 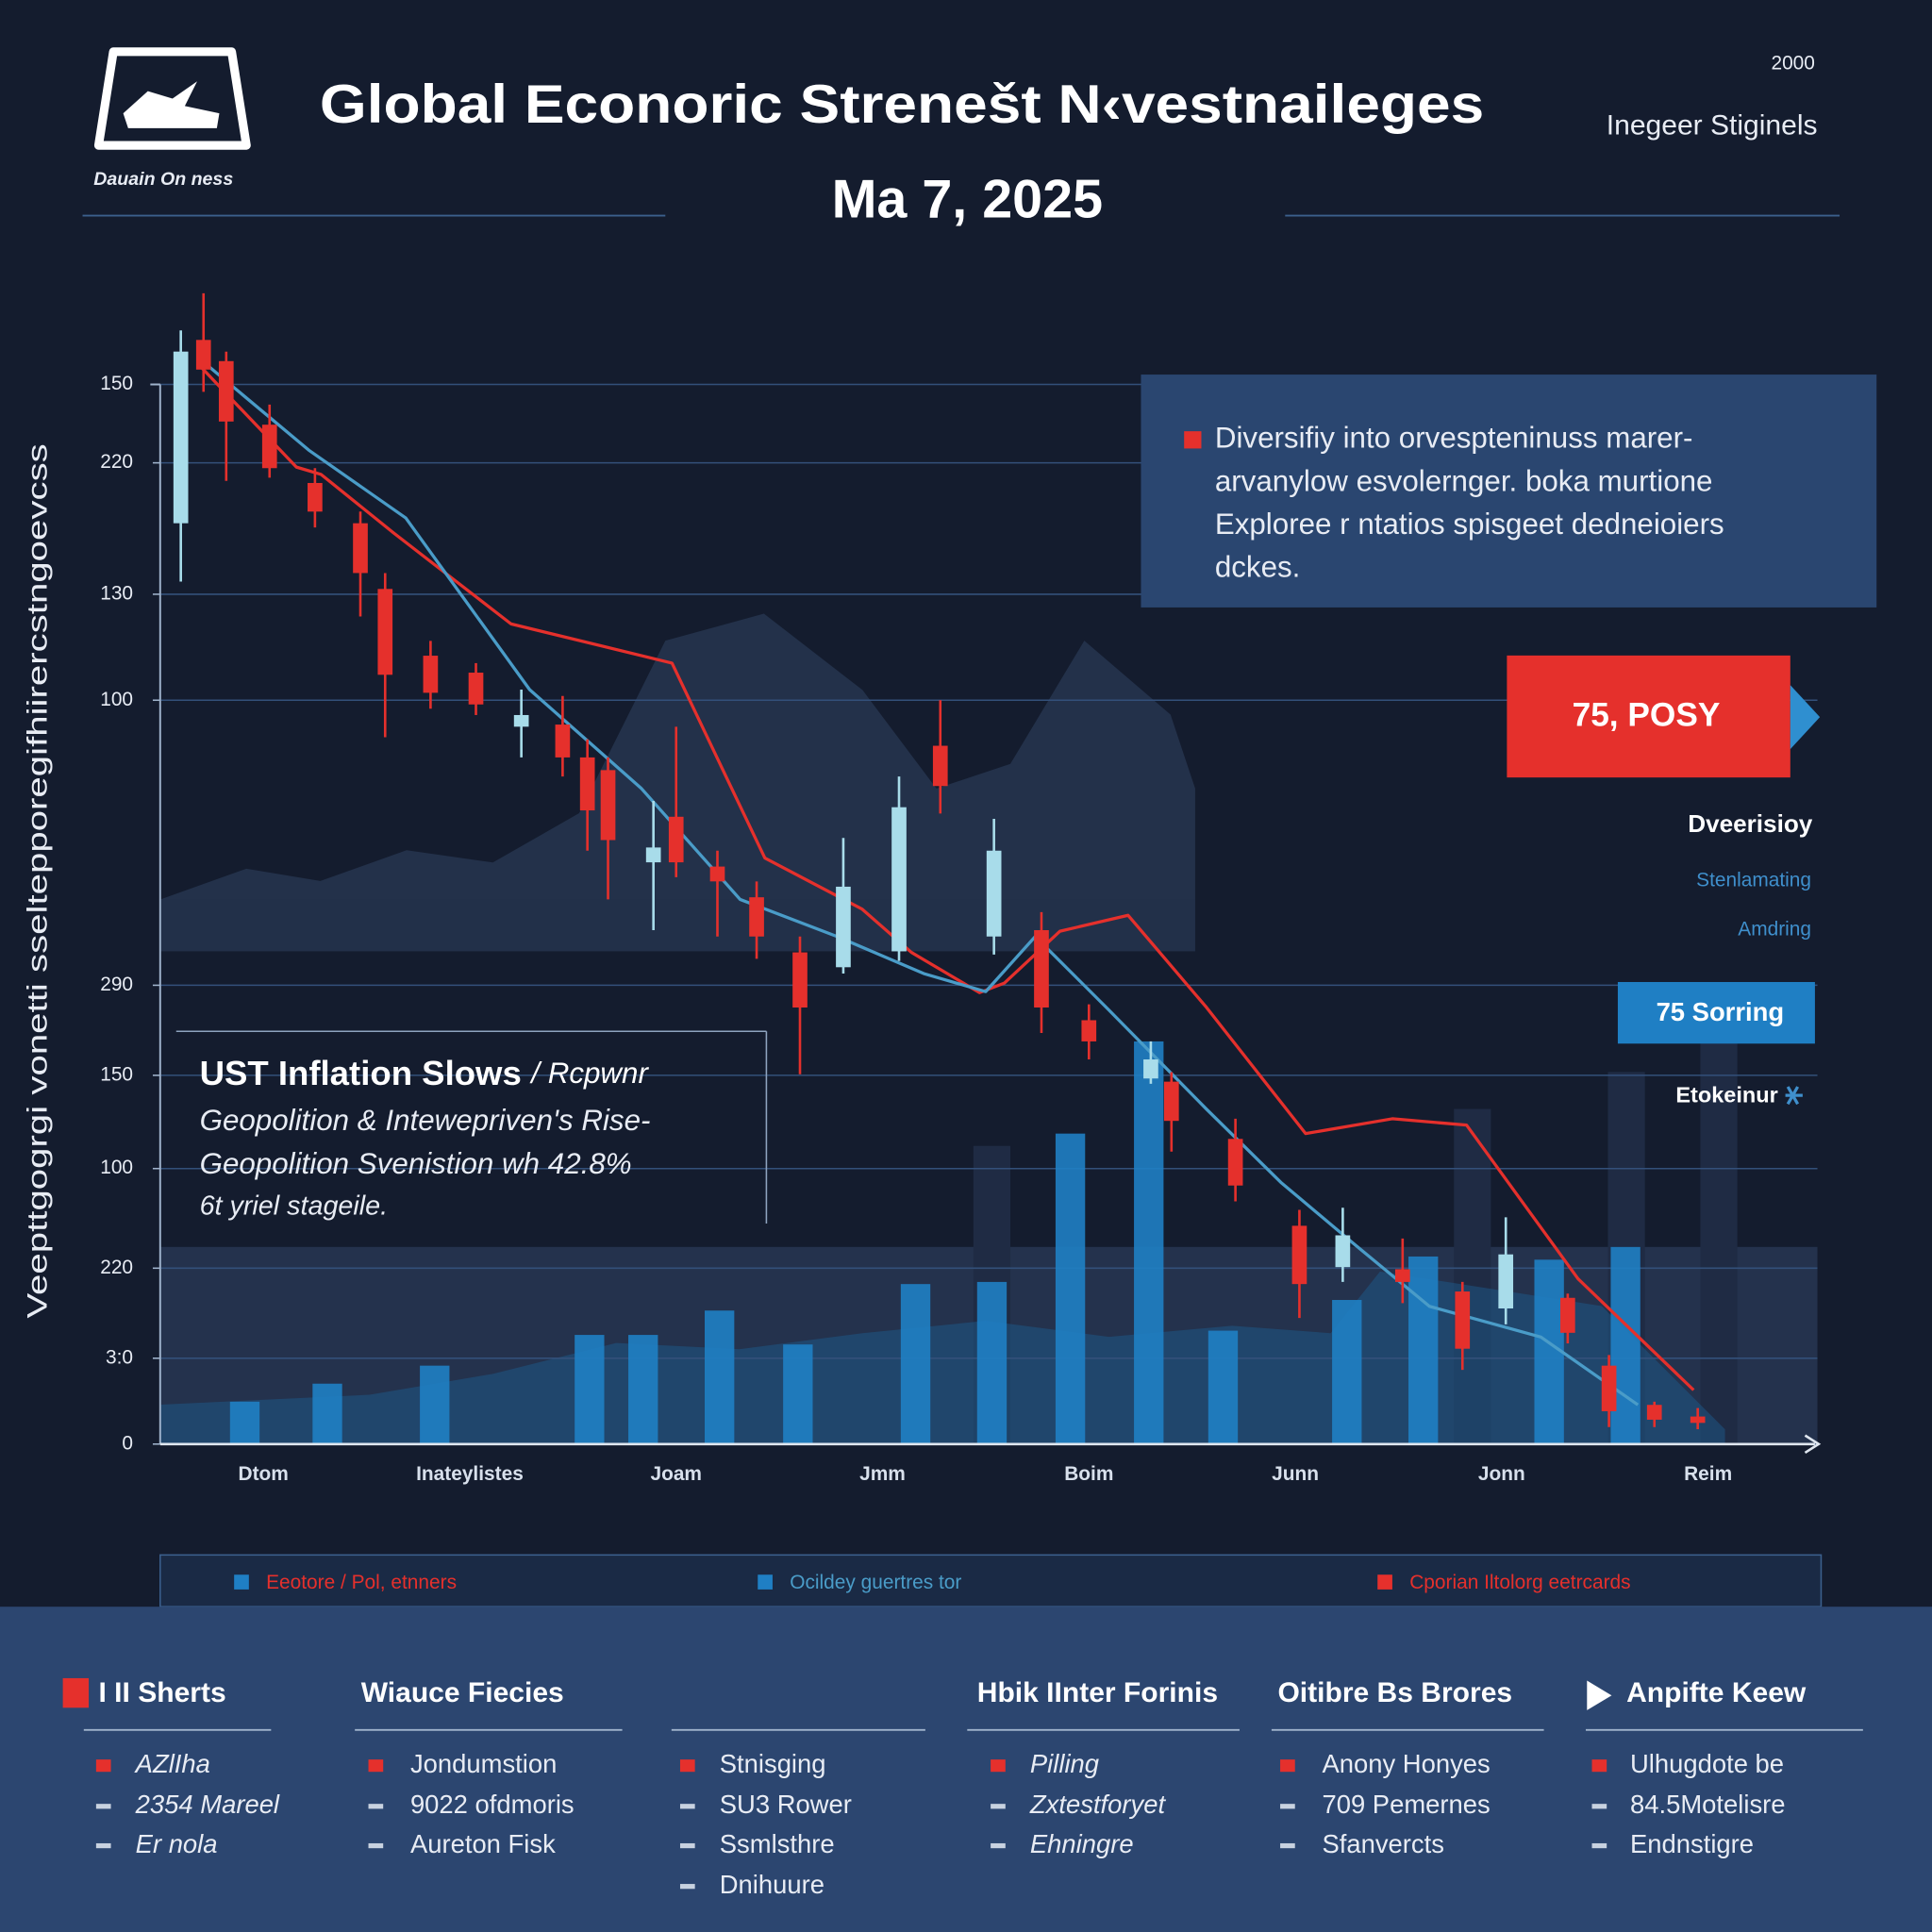 I want to click on footer-item: Endnstigre, so click(x=1692, y=1844).